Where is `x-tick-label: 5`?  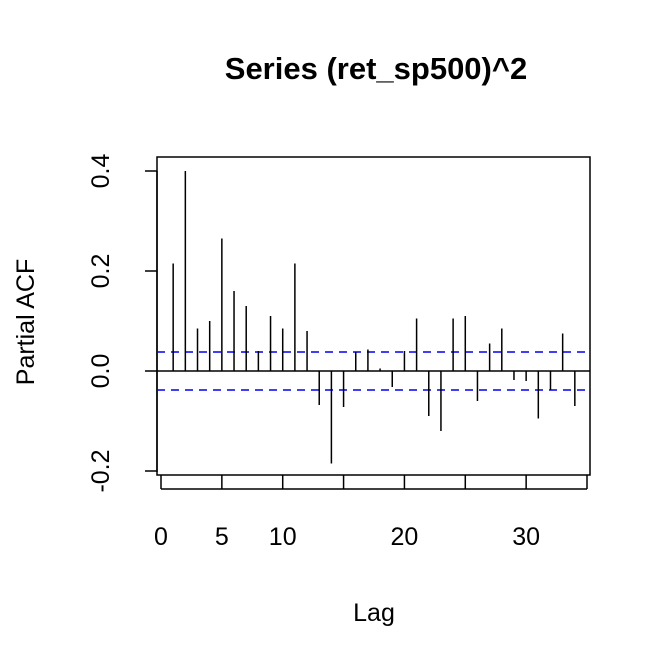 x-tick-label: 5 is located at coordinates (222, 537).